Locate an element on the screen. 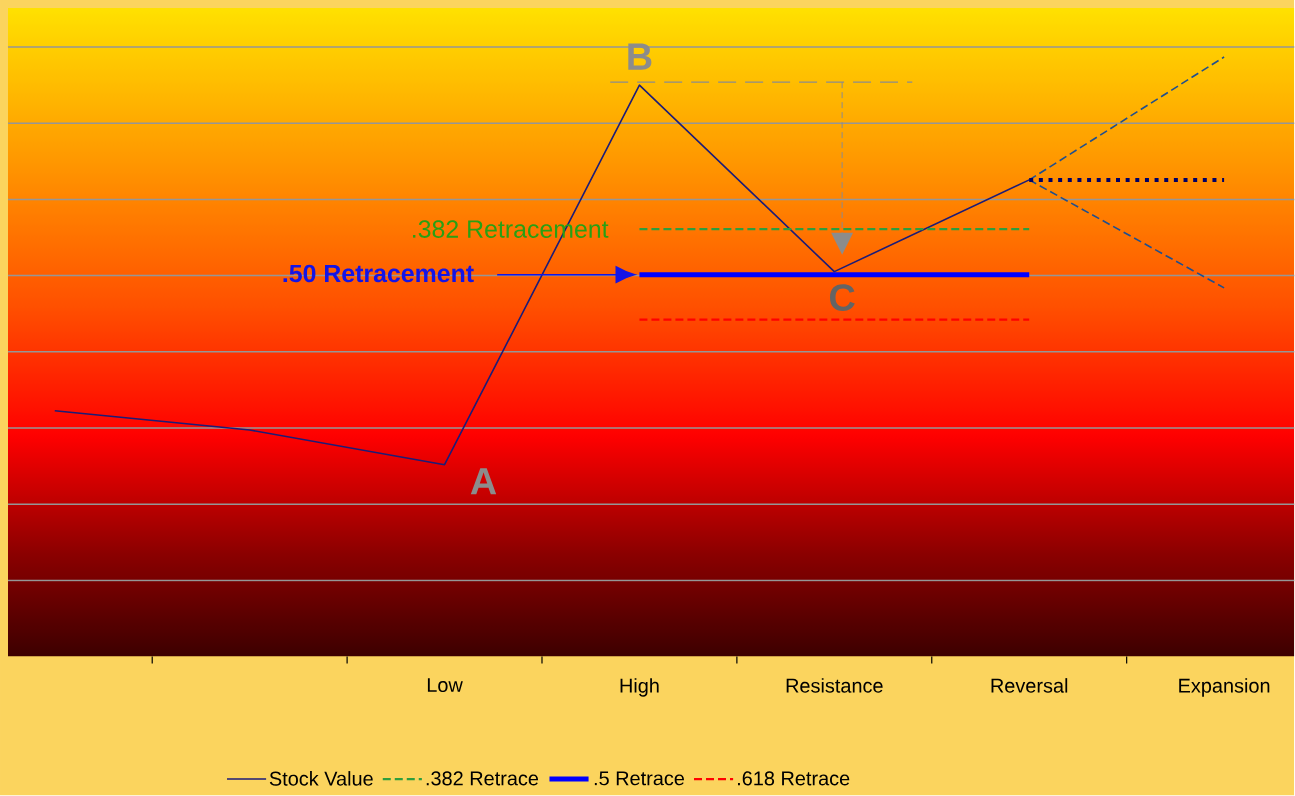  legend-label: .5 Retrace is located at coordinates (639, 778).